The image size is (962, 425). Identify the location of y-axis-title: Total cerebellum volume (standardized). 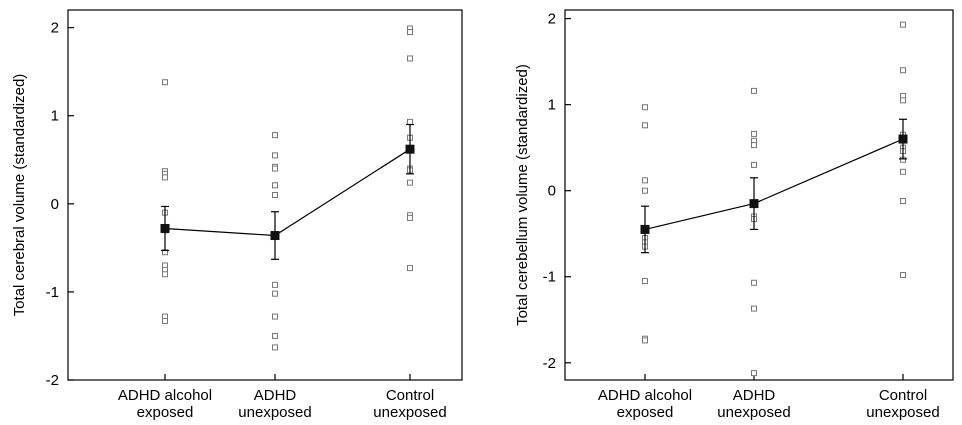
(522, 195).